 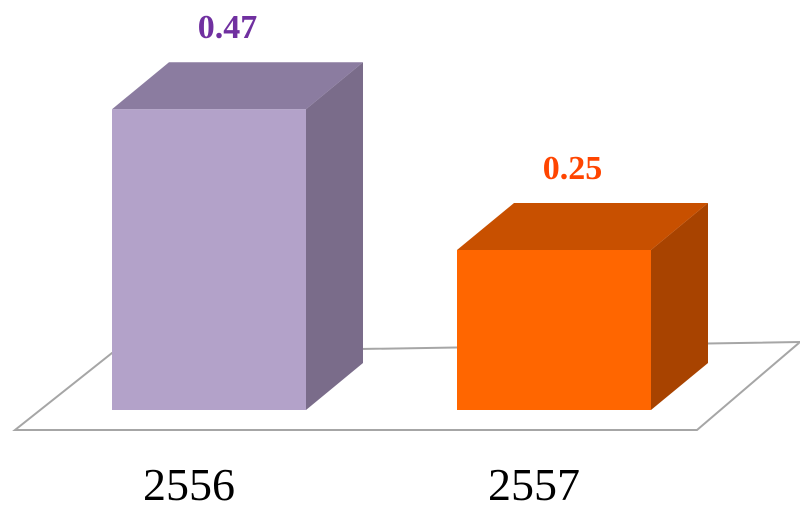 I want to click on x-tick-label: 2557, so click(x=534, y=484).